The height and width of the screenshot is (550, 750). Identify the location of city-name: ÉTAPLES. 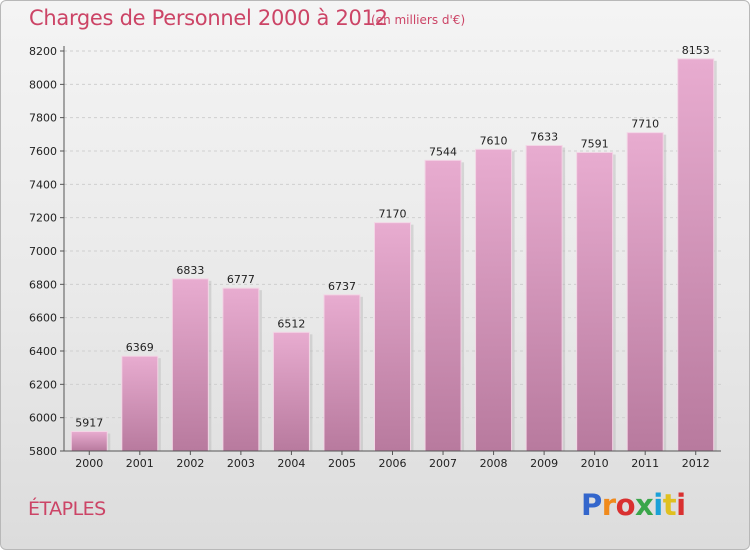
(67, 509).